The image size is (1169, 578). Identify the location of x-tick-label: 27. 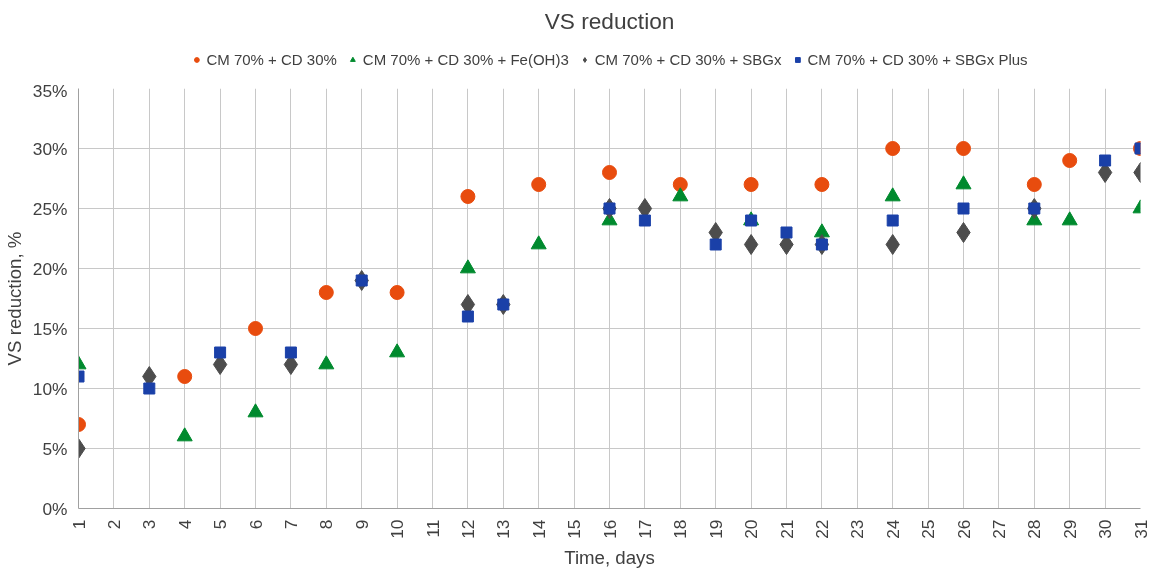
(998, 529).